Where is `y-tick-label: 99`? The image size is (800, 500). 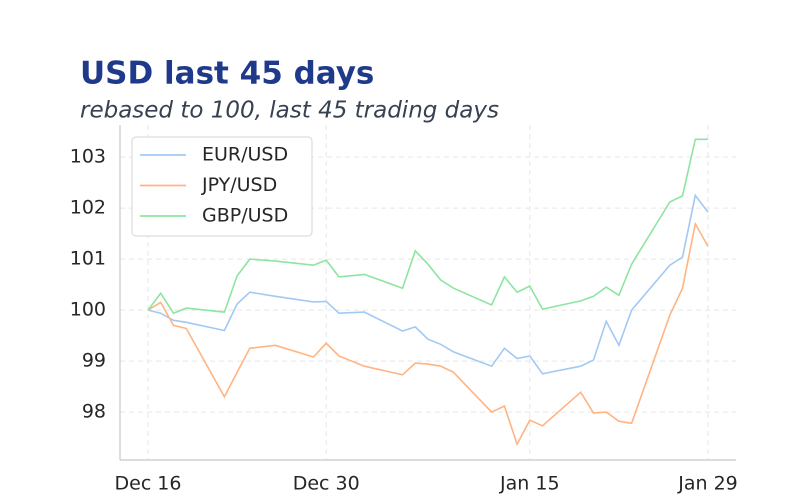 y-tick-label: 99 is located at coordinates (94, 361).